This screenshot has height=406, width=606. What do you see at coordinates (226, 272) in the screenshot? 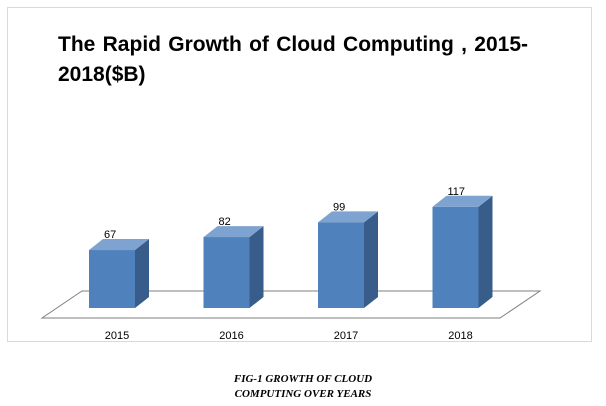
I see `bar-2016` at bounding box center [226, 272].